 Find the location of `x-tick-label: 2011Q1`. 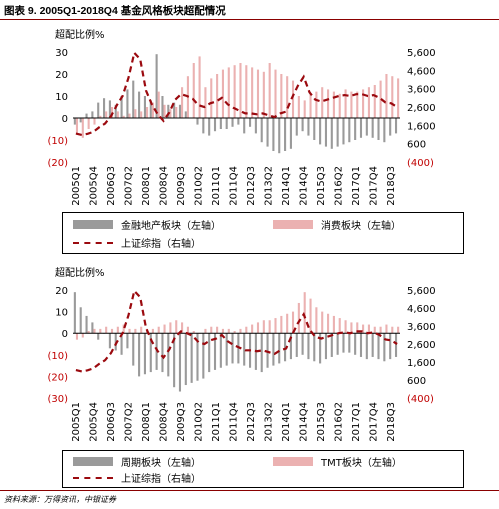

x-tick-label: 2011Q1 is located at coordinates (216, 186).